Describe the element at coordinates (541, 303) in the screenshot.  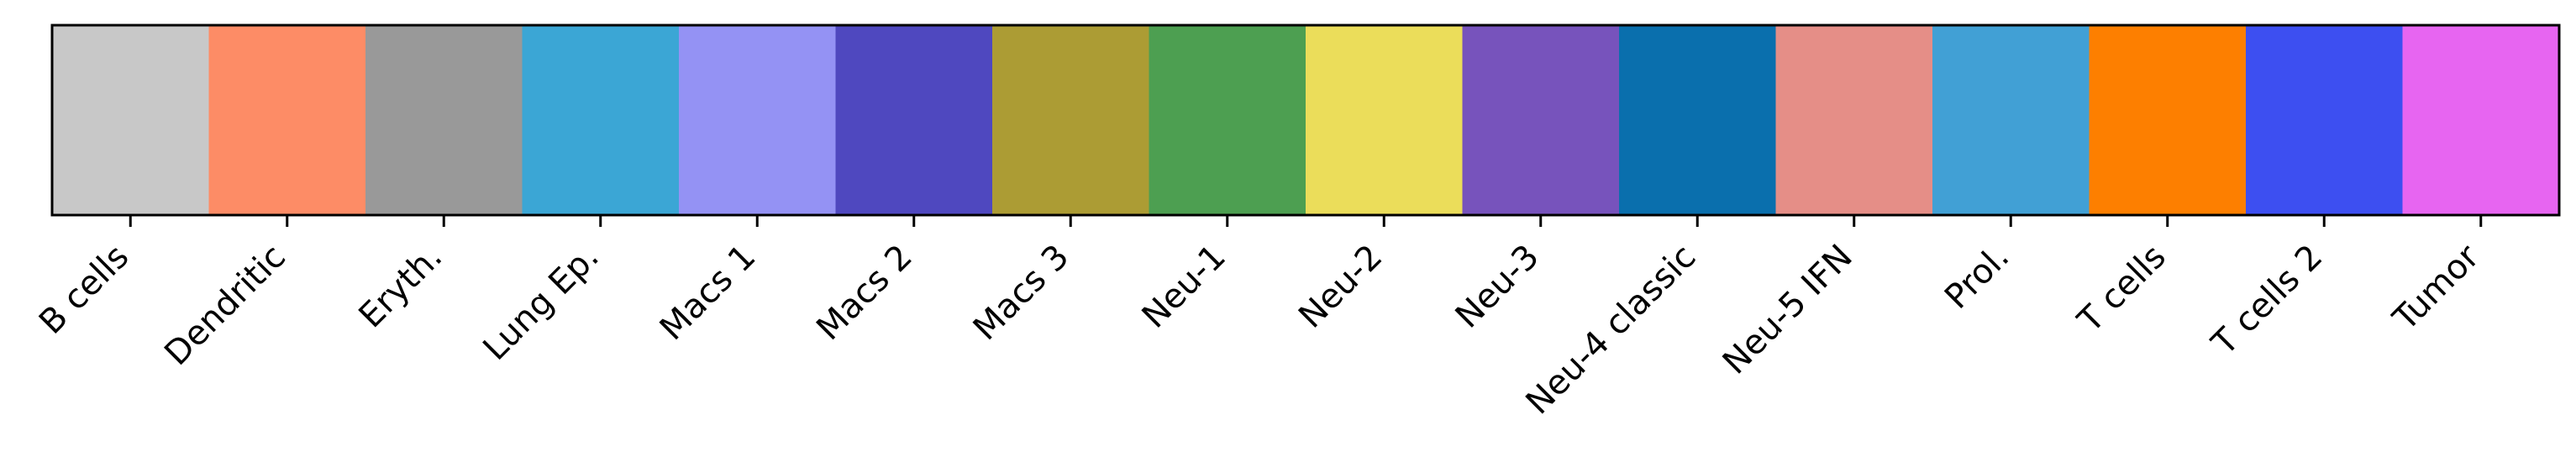
I see `x-tick-label: Lung Ep.` at that location.